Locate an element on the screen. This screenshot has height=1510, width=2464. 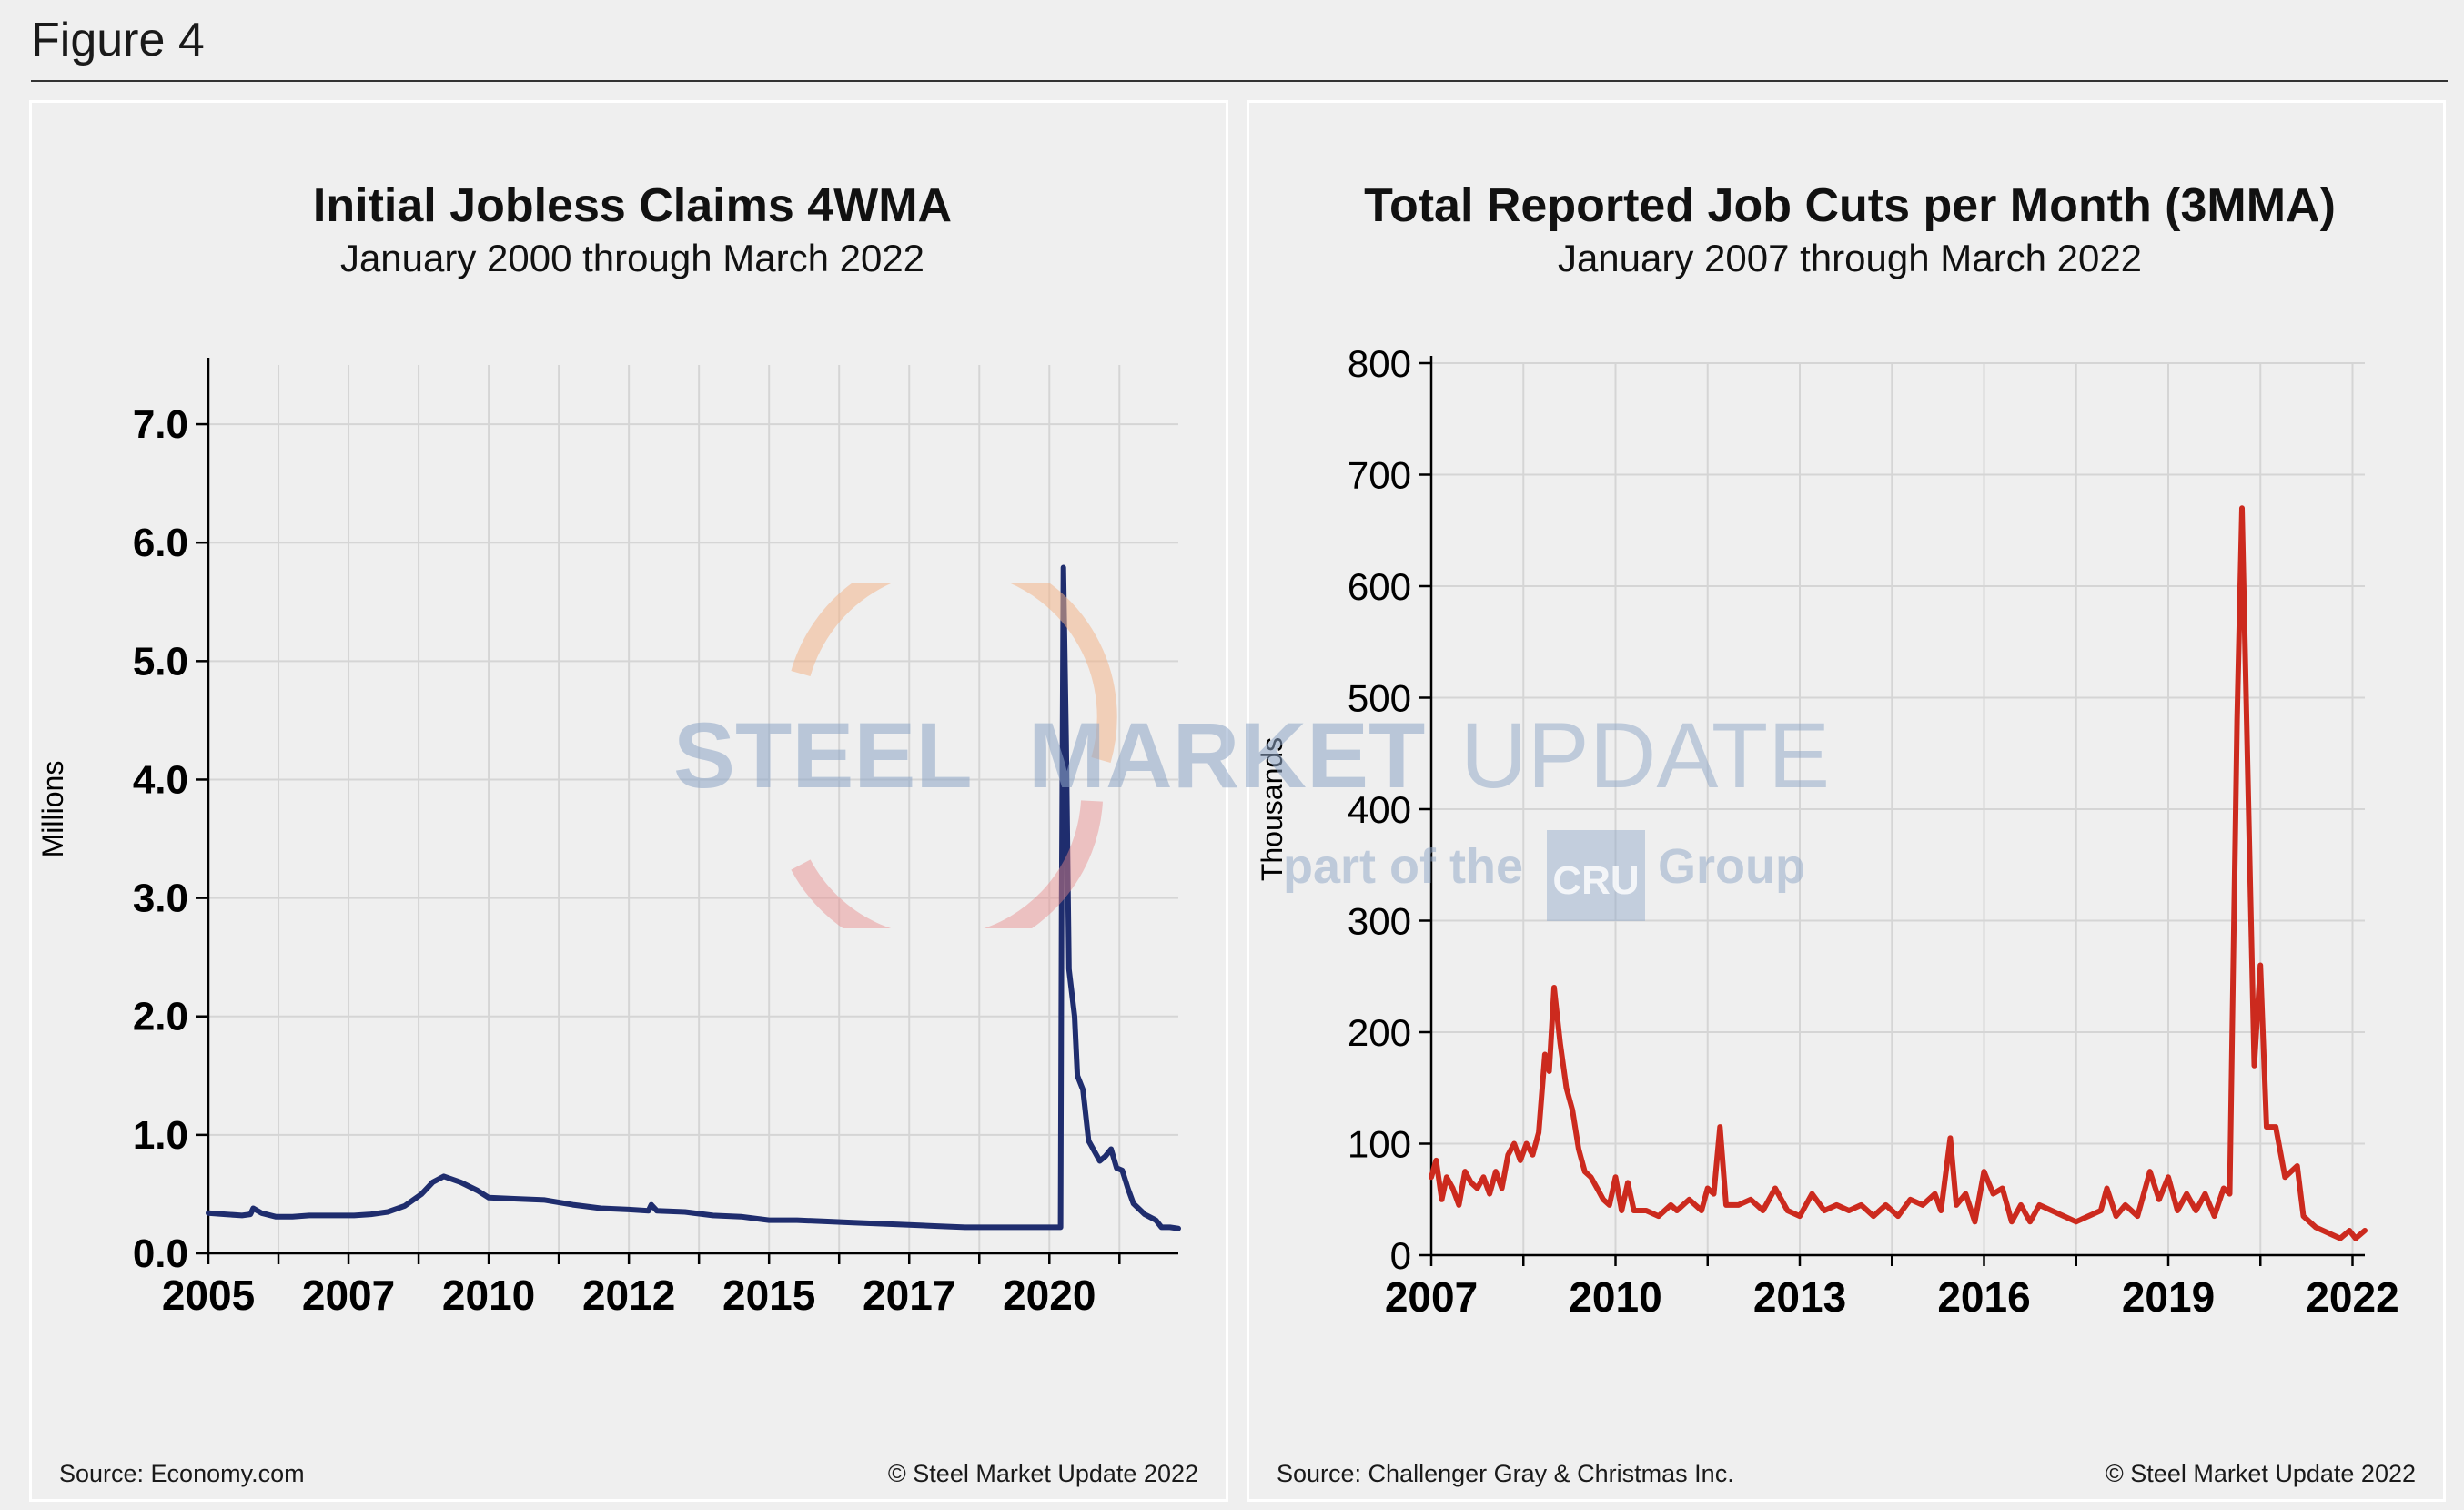
y-tick-label: 200 is located at coordinates (1379, 1033).